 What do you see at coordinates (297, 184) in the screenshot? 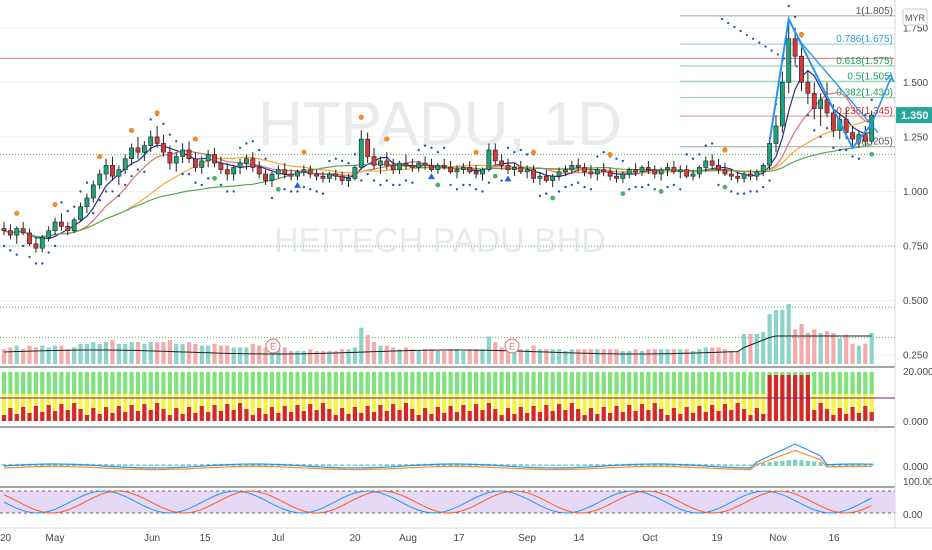
I see `up-triangle` at bounding box center [297, 184].